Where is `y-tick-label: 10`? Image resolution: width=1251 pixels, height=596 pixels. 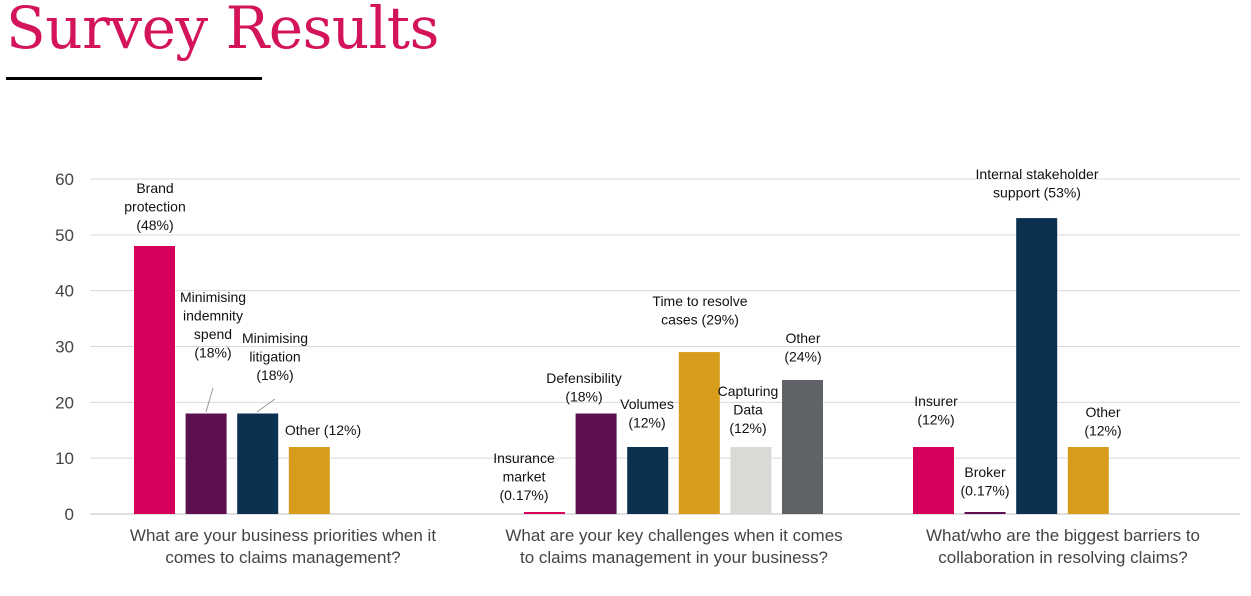 y-tick-label: 10 is located at coordinates (64, 458).